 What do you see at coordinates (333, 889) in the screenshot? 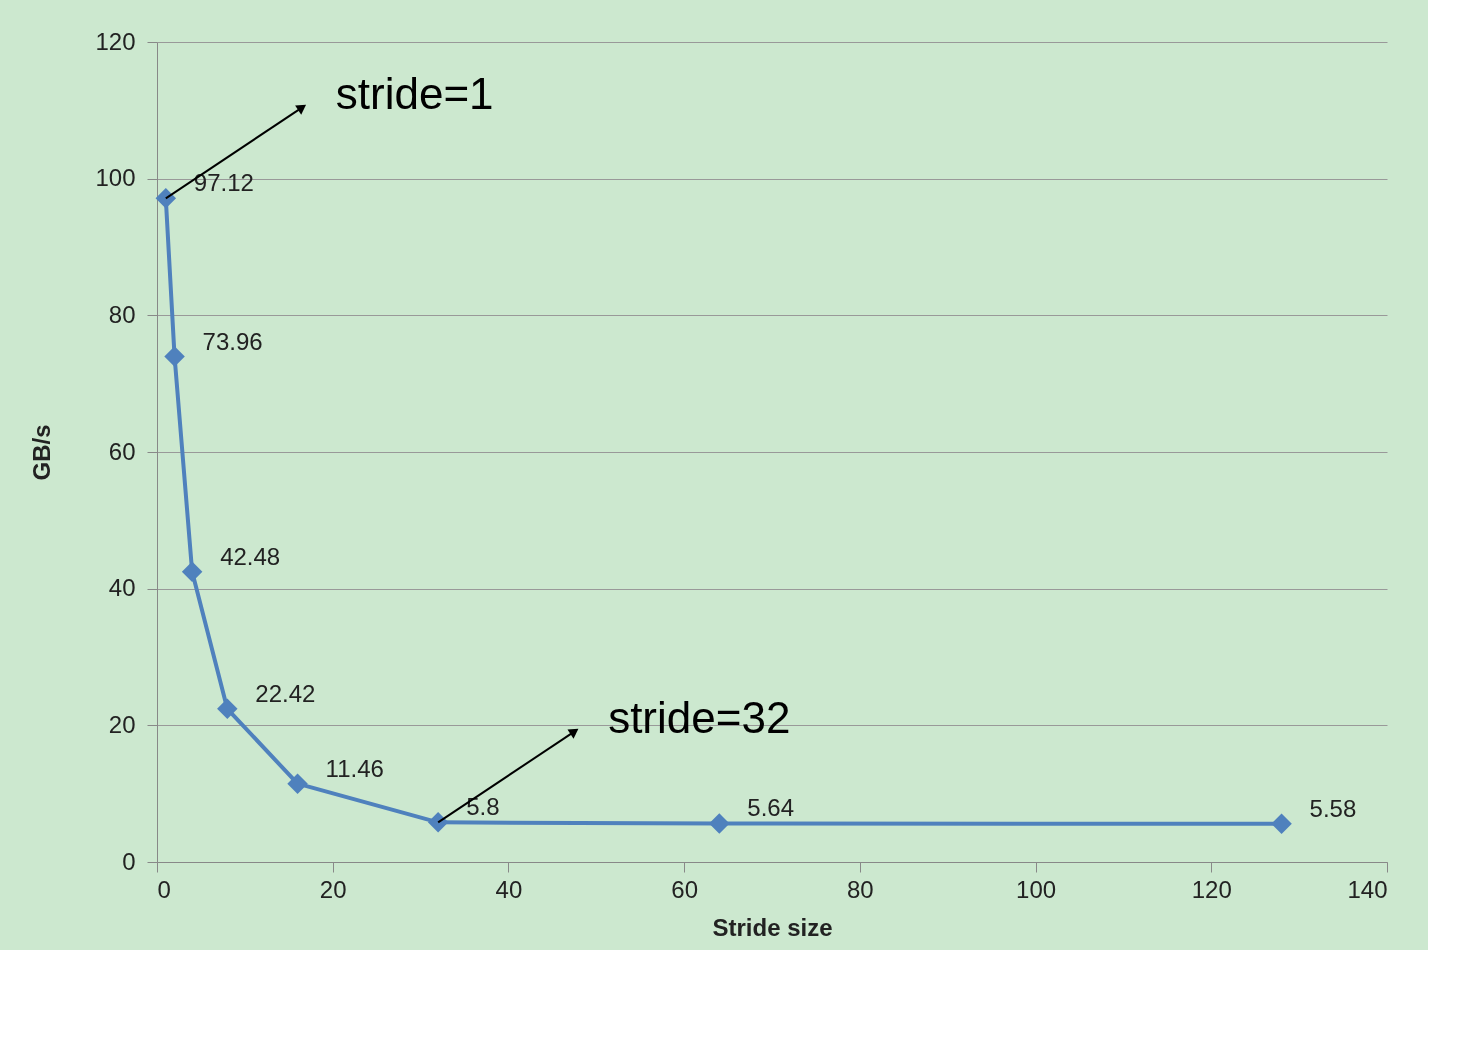
I see `x-tick-label: 20` at bounding box center [333, 889].